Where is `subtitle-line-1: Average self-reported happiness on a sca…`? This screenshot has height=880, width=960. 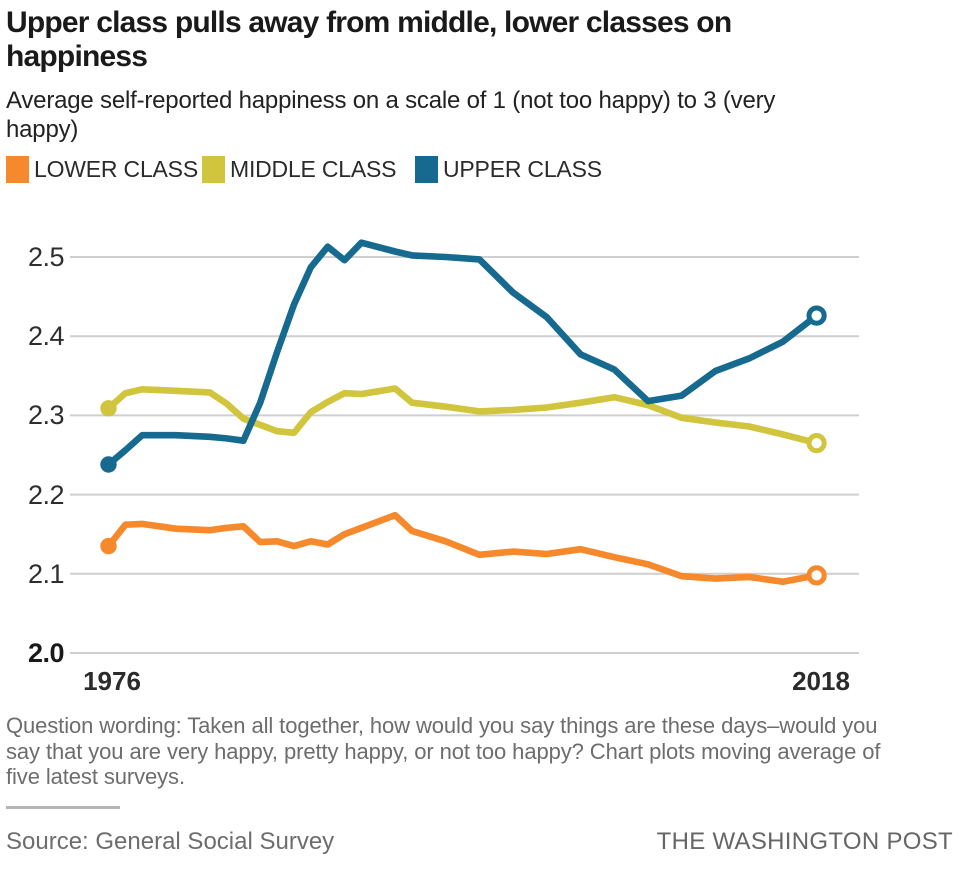
subtitle-line-1: Average self-reported happiness on a sca… is located at coordinates (391, 100).